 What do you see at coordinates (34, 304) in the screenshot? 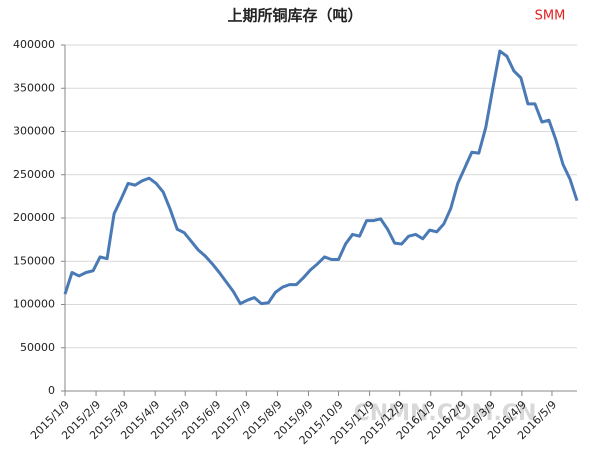
I see `y-tick-label: 100000` at bounding box center [34, 304].